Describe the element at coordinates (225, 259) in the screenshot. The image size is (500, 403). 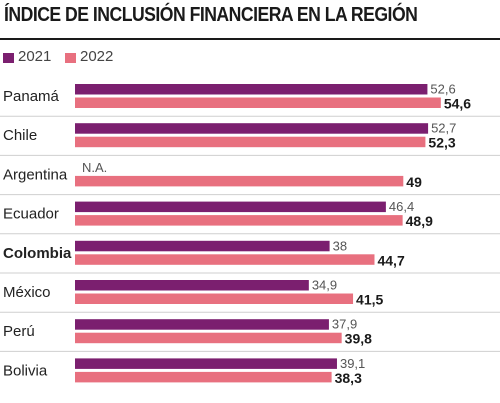
I see `bar-2022-colombia` at that location.